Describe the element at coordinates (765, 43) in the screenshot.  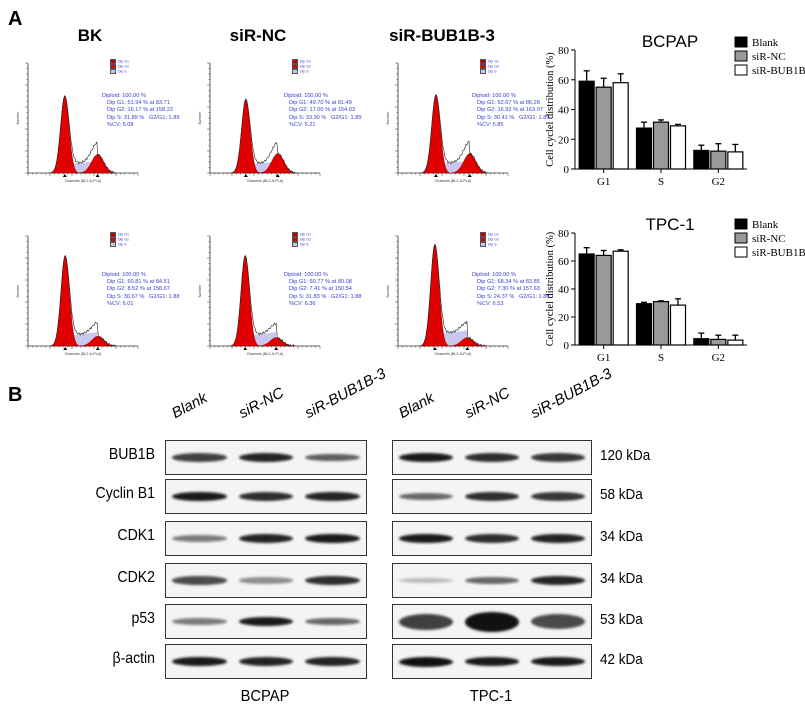
I see `legend-label: Blank` at that location.